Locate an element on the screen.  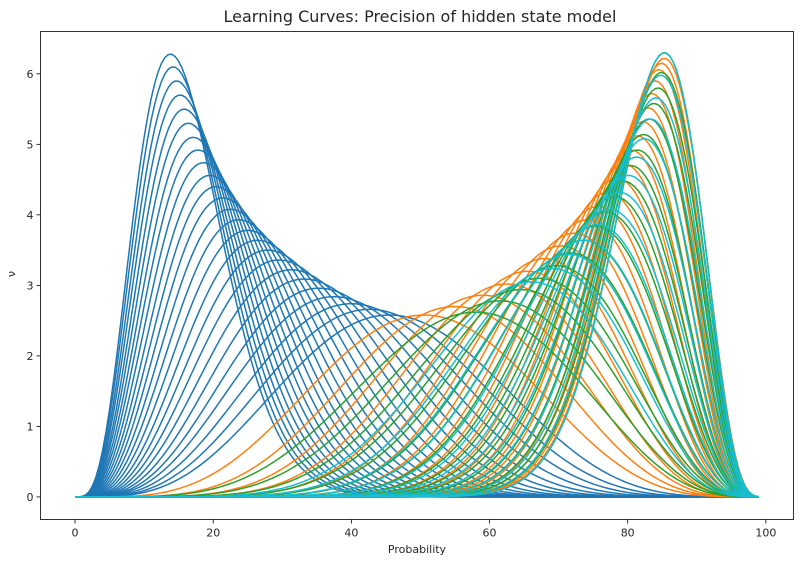
x-axis-label: Probability is located at coordinates (417, 549).